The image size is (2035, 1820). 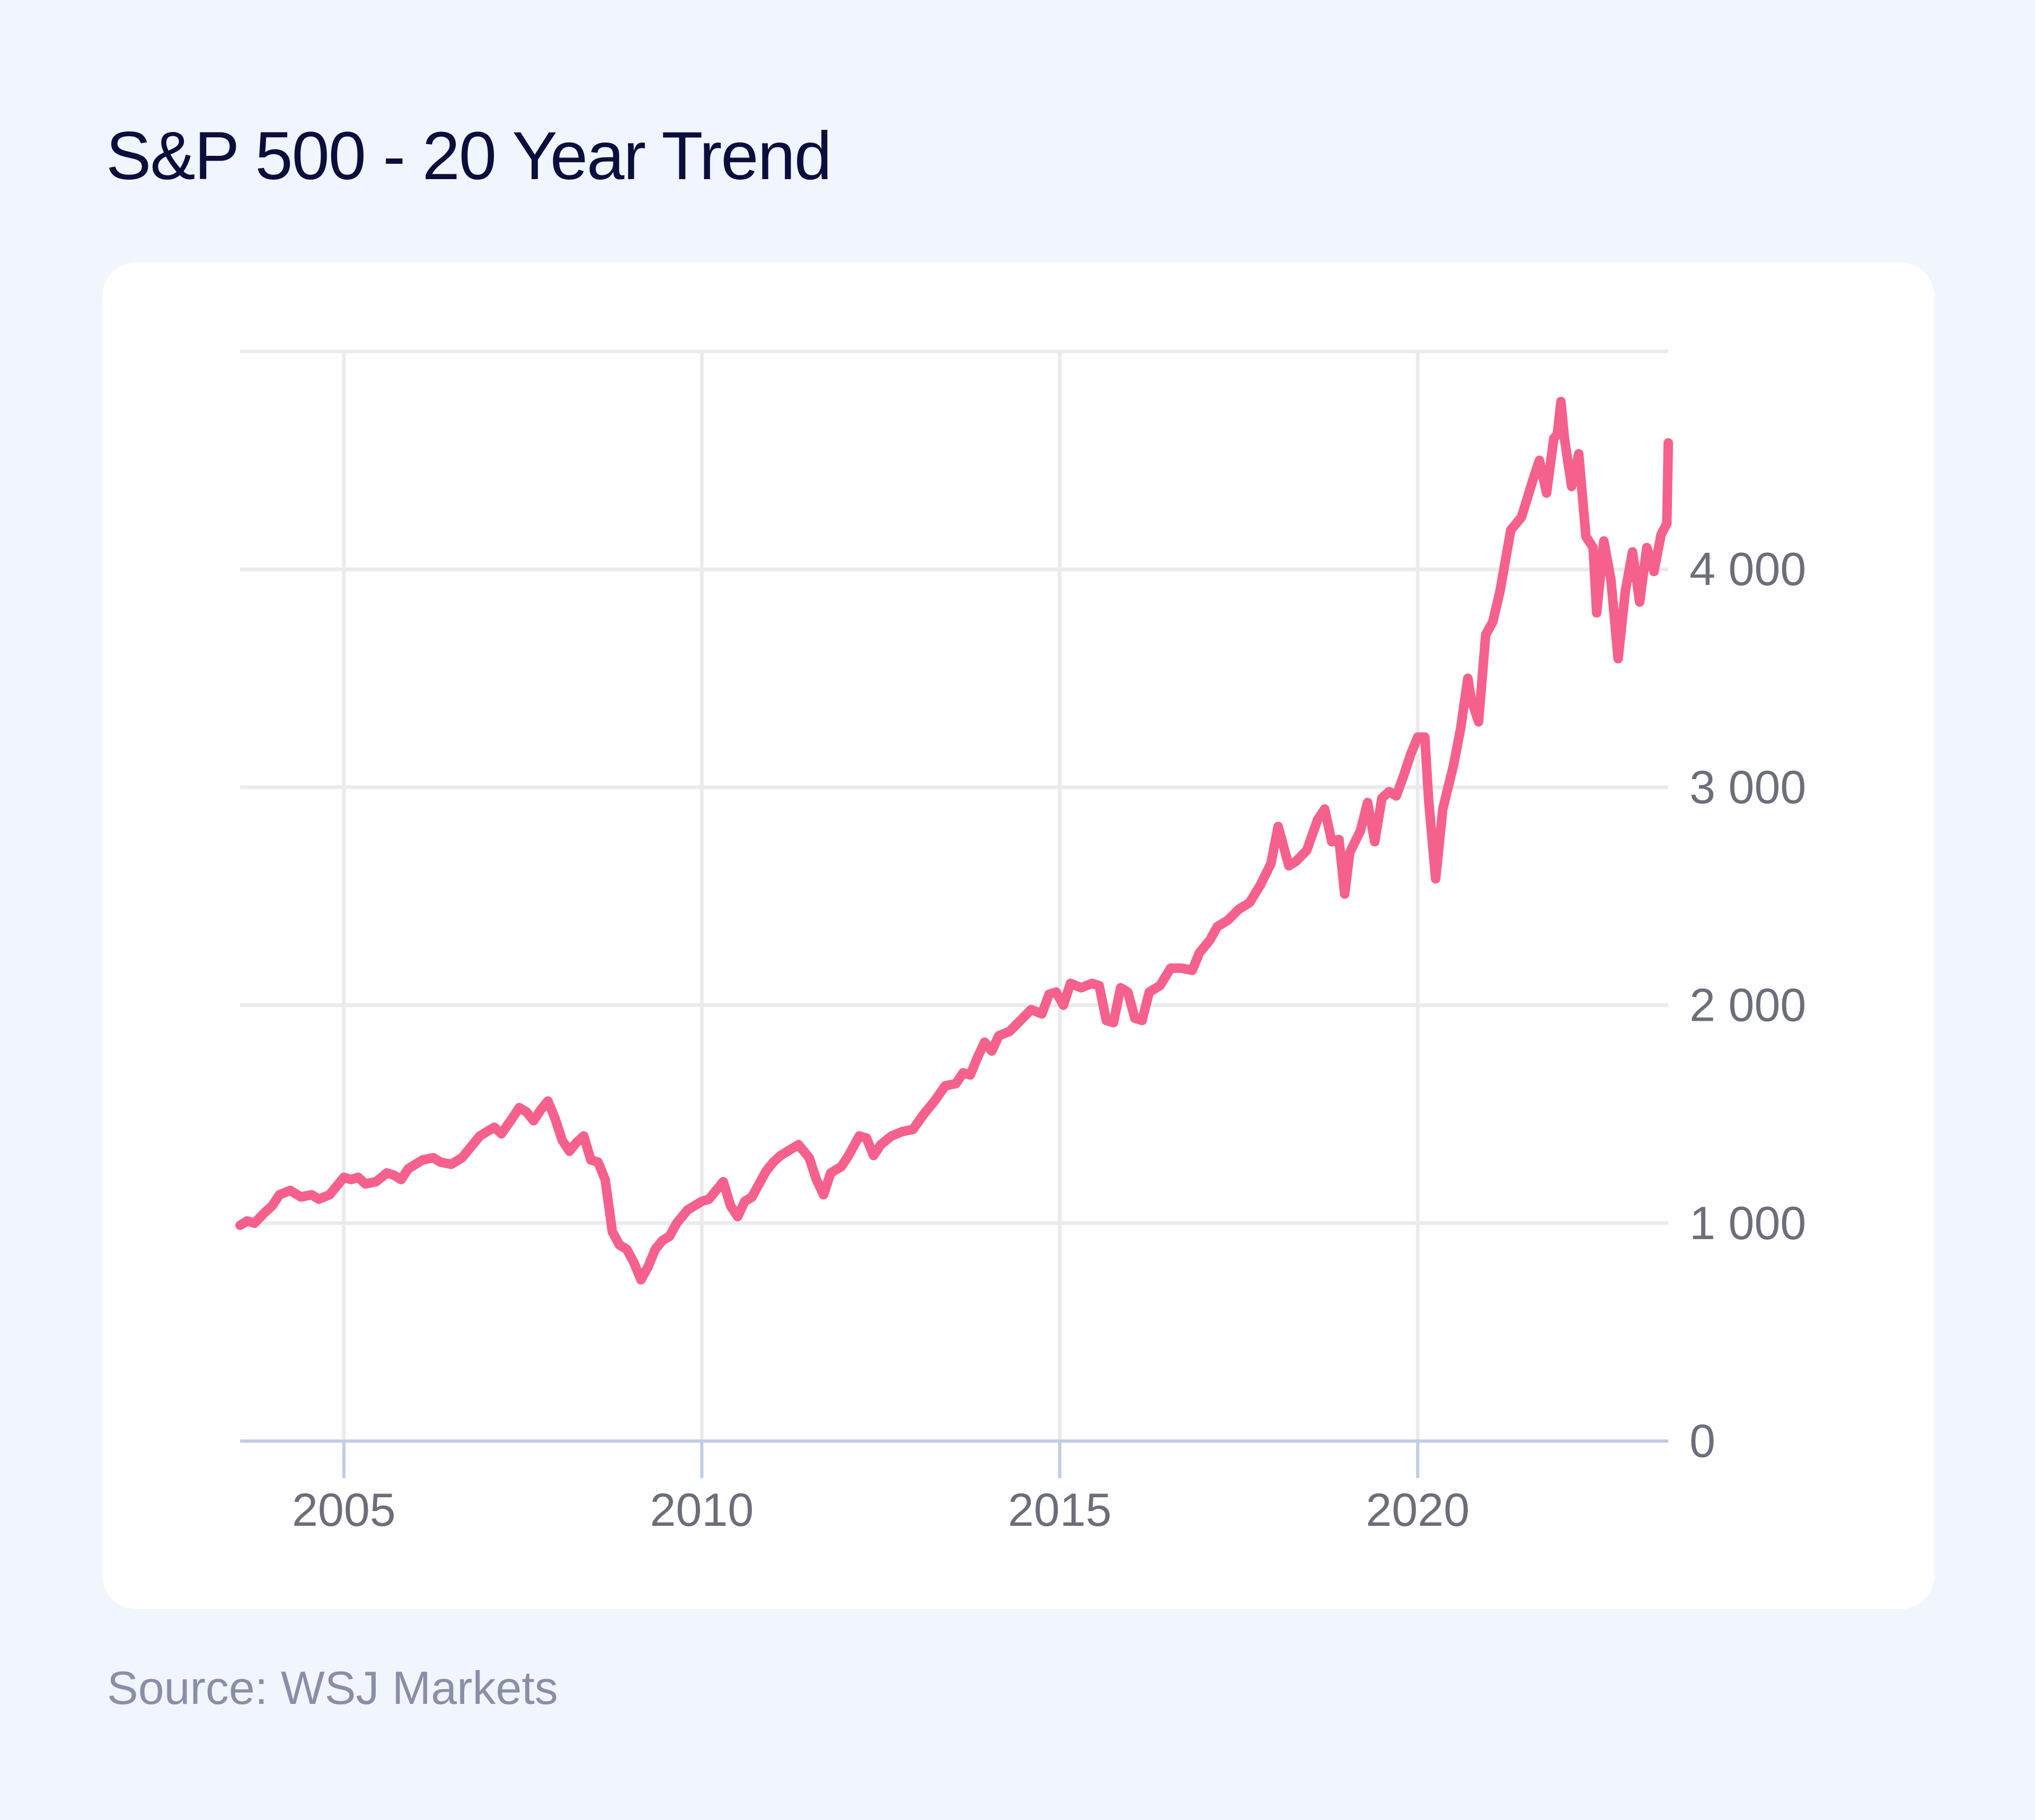 What do you see at coordinates (1418, 1509) in the screenshot?
I see `x-tick-label: 2020` at bounding box center [1418, 1509].